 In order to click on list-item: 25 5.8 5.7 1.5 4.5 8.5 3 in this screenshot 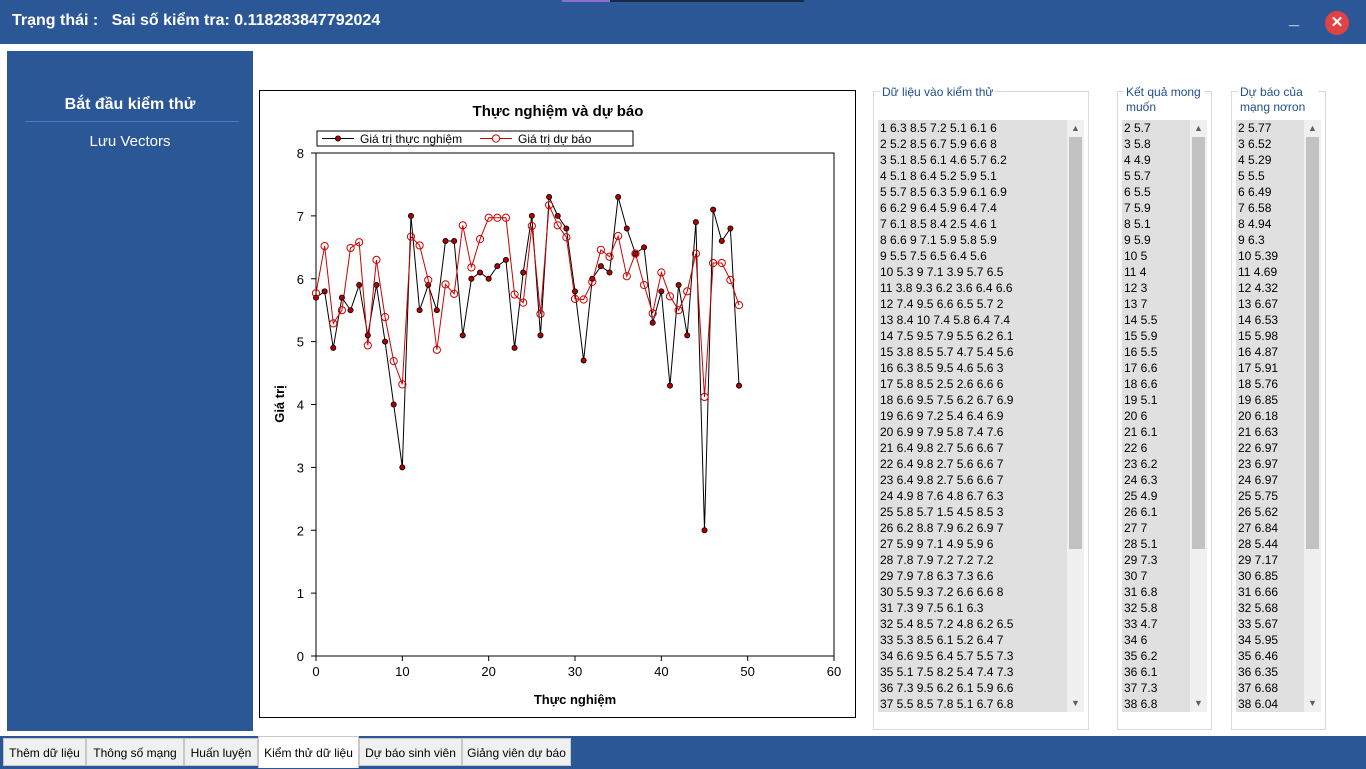, I will do `click(942, 512)`.